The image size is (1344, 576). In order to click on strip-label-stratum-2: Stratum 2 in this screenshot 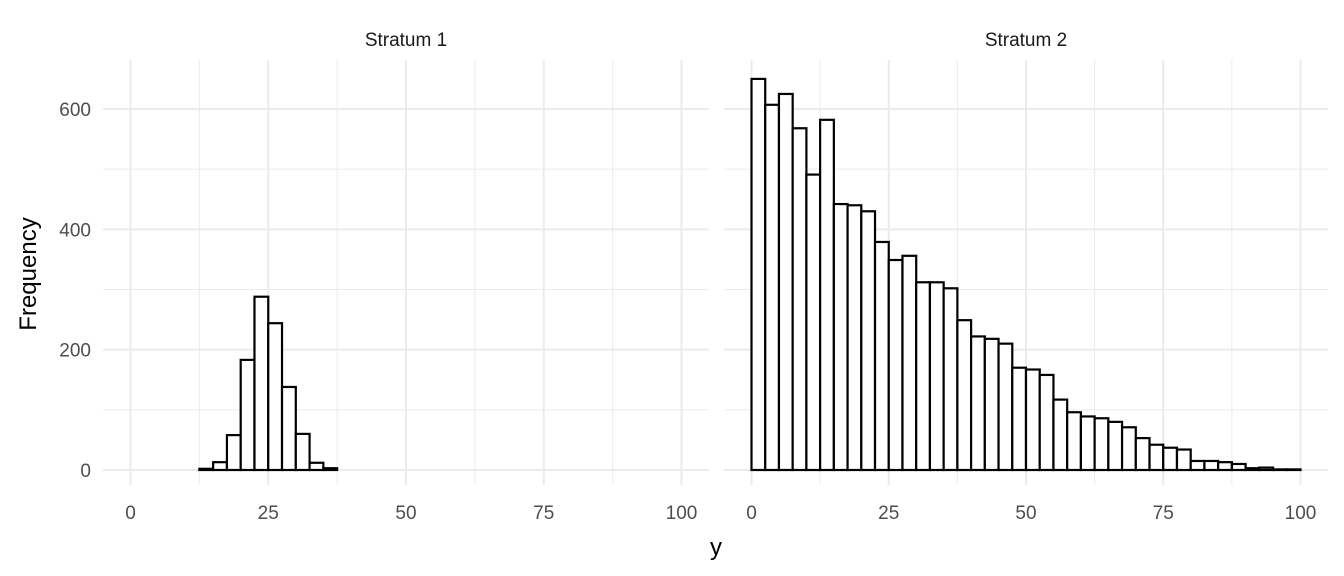, I will do `click(1026, 40)`.